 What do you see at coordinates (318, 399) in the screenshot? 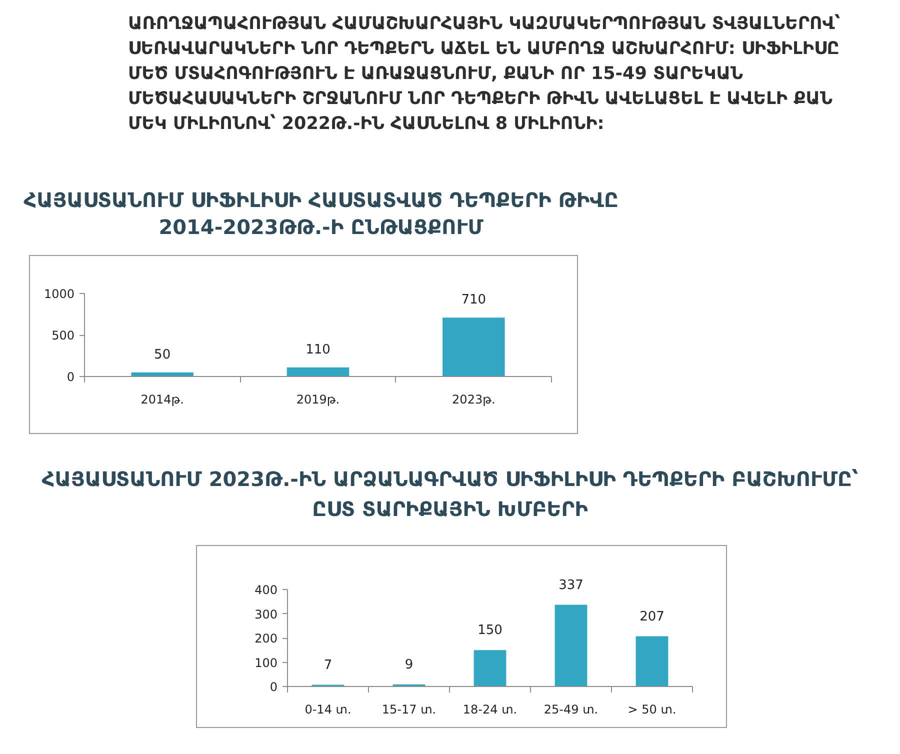
I see `x-tick-label: 2019թ.` at bounding box center [318, 399].